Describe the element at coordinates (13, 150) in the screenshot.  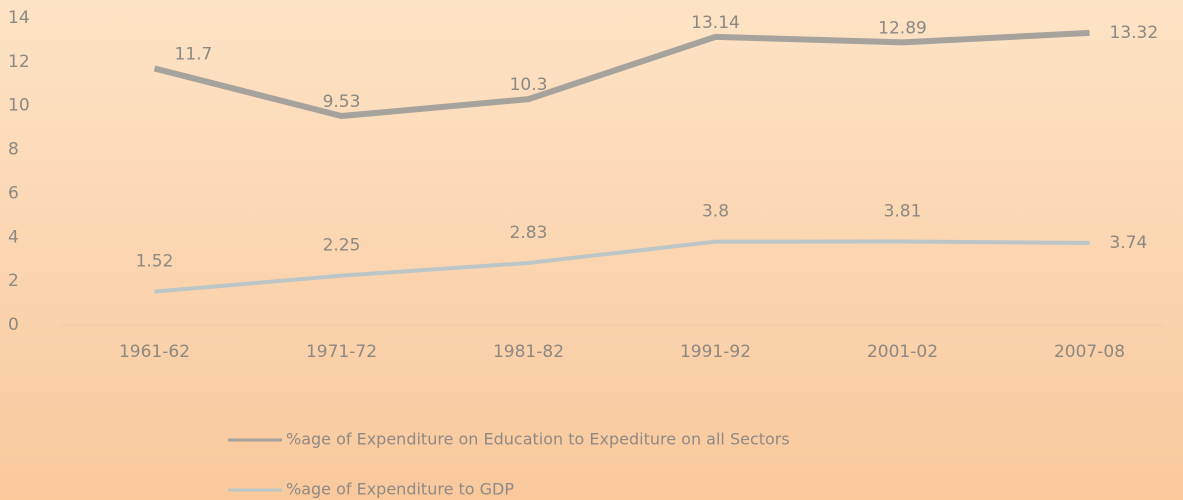
I see `y-tick-label: 8` at that location.